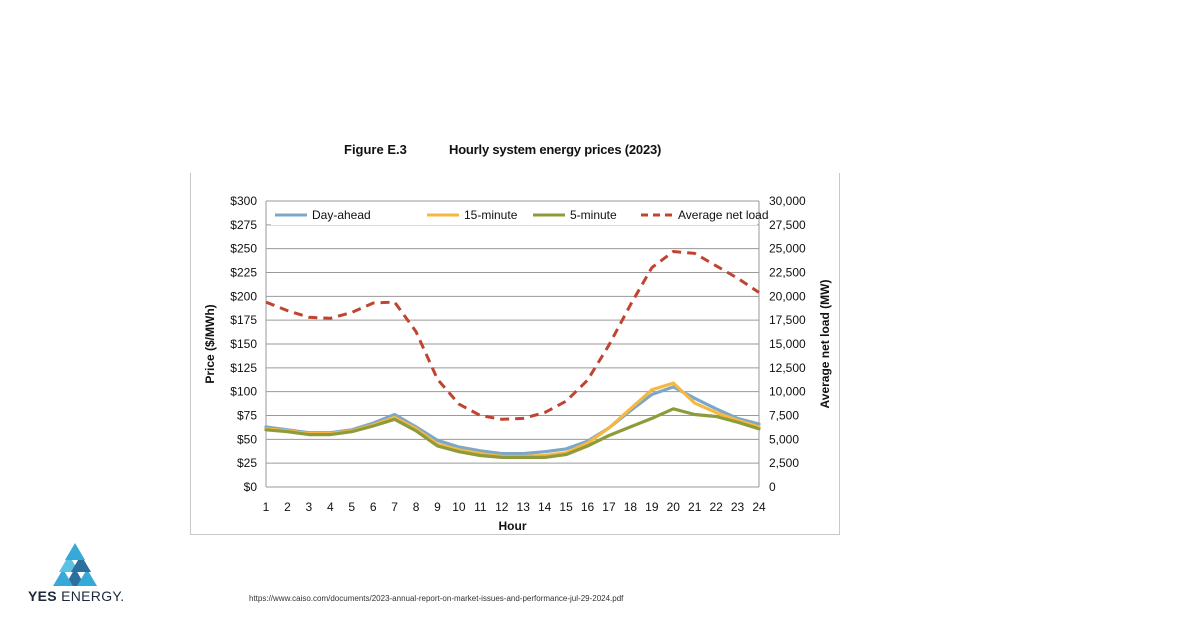 This screenshot has height=627, width=1200. What do you see at coordinates (555, 149) in the screenshot?
I see `figure-title: Hourly system energy prices (2023)` at bounding box center [555, 149].